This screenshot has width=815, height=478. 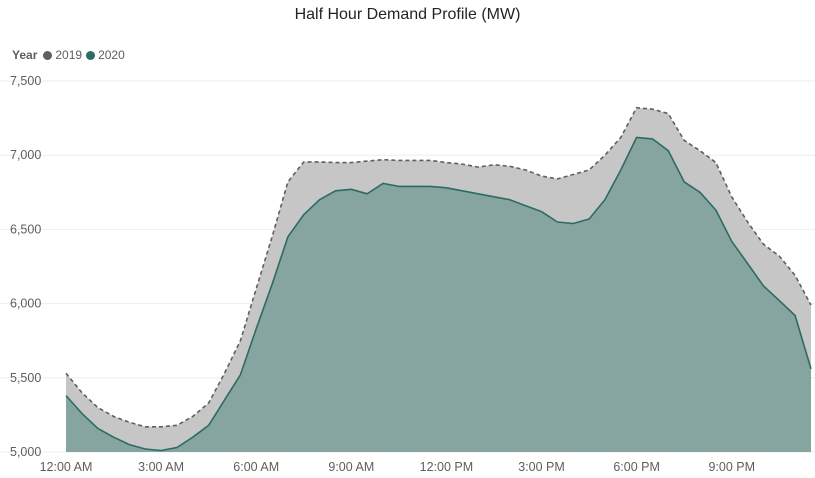 I want to click on y-tick-label: 6,000, so click(x=25, y=304).